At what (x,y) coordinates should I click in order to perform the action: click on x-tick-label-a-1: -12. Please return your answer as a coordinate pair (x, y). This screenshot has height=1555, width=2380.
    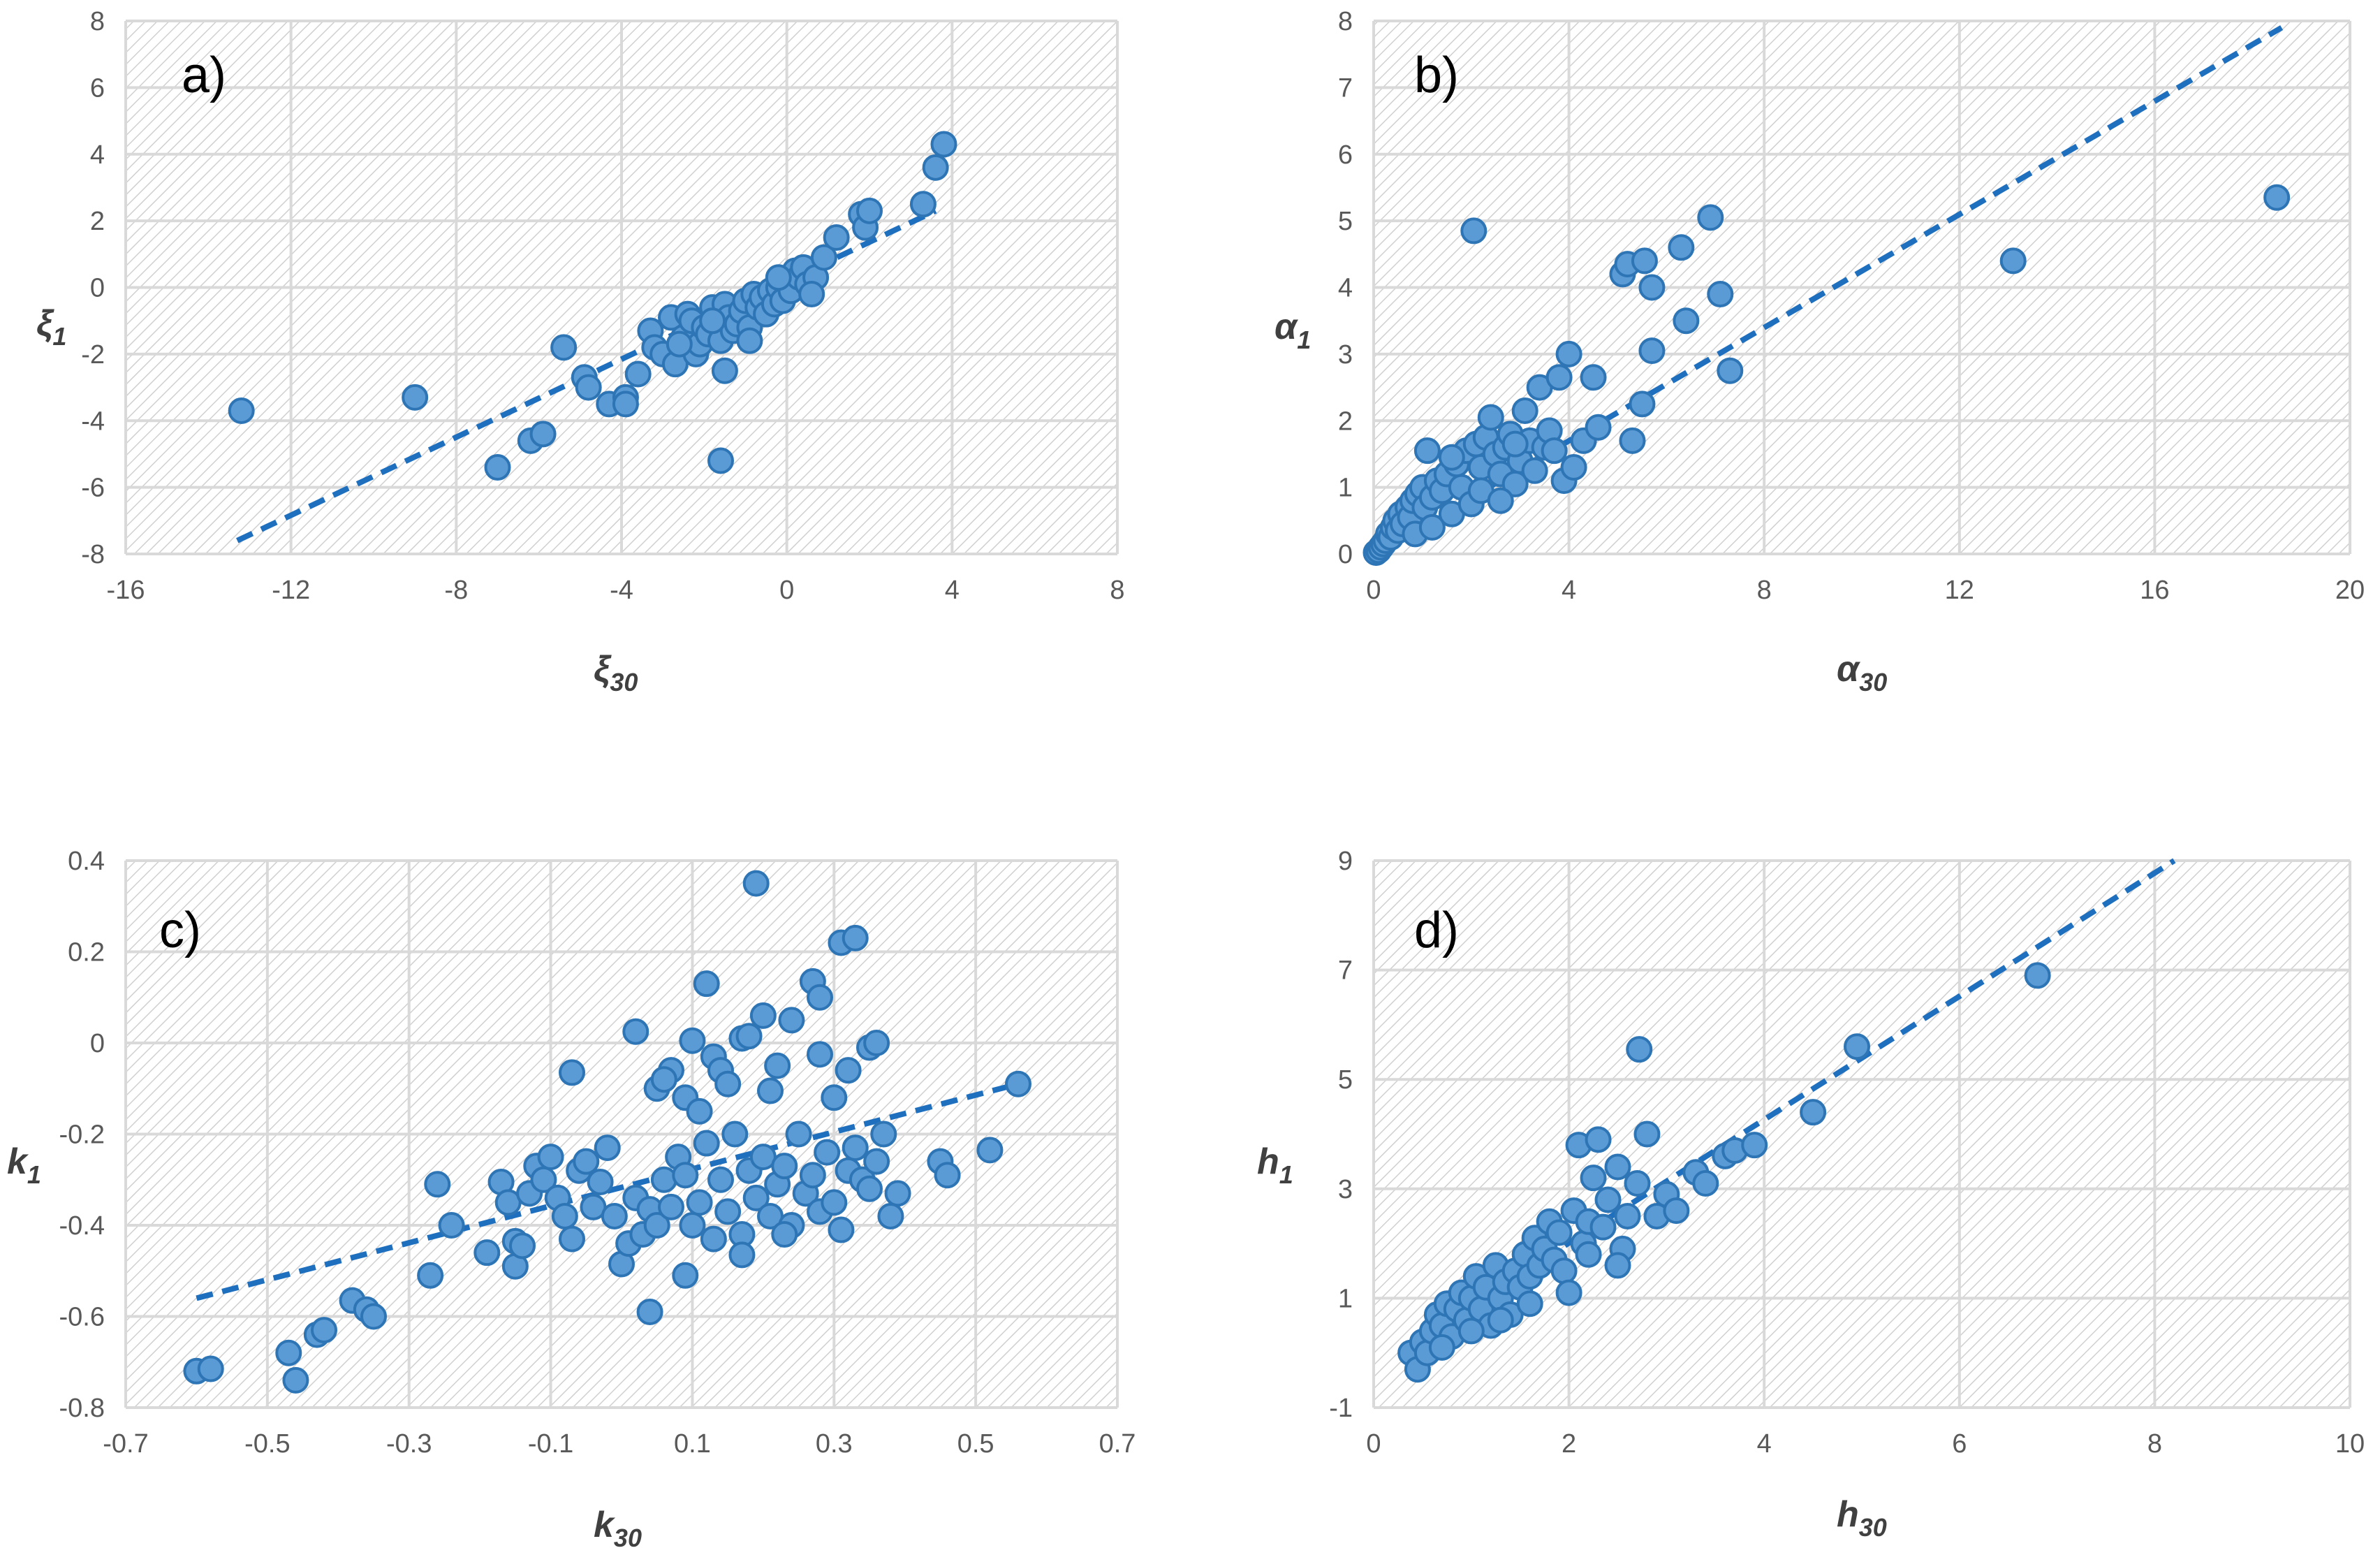
    Looking at the image, I should click on (291, 590).